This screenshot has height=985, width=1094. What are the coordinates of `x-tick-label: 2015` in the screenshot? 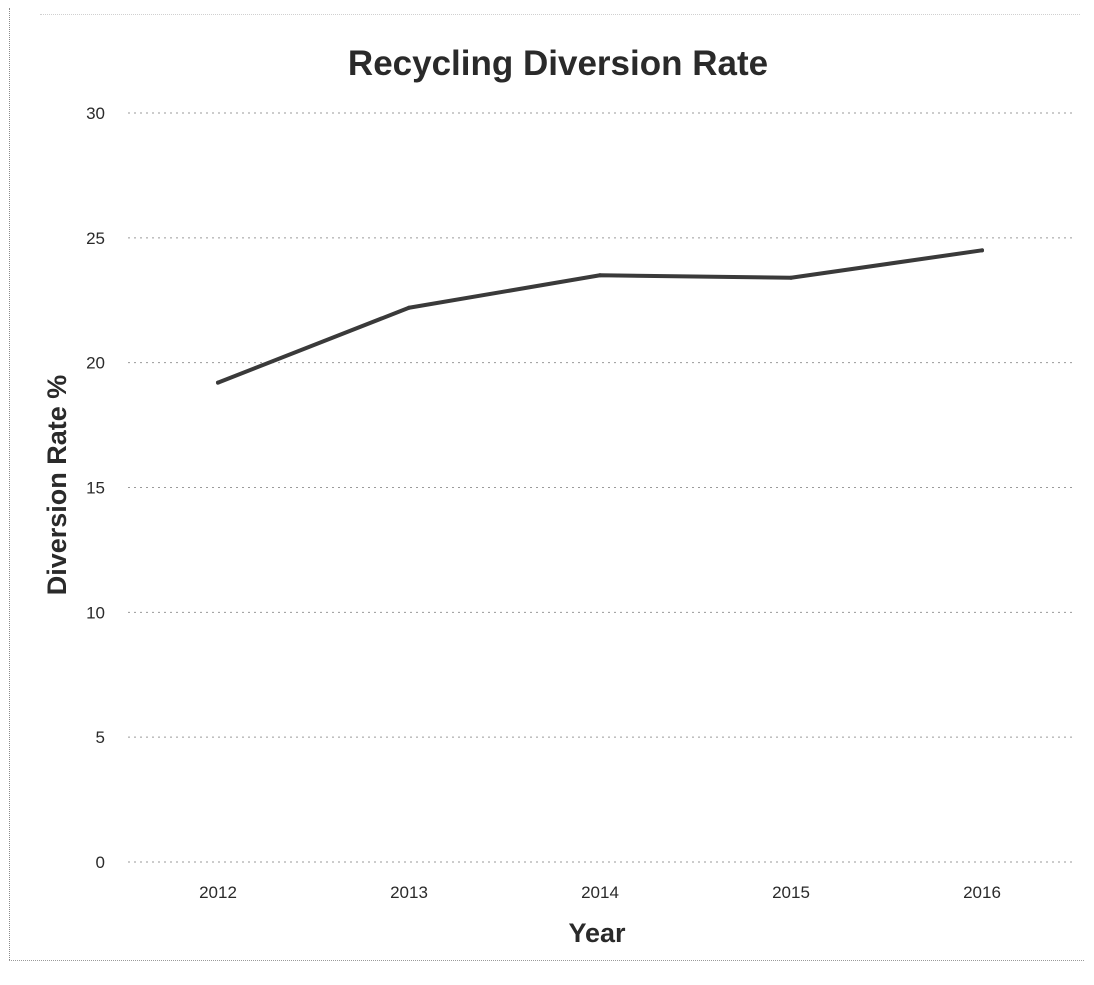 It's located at (791, 892).